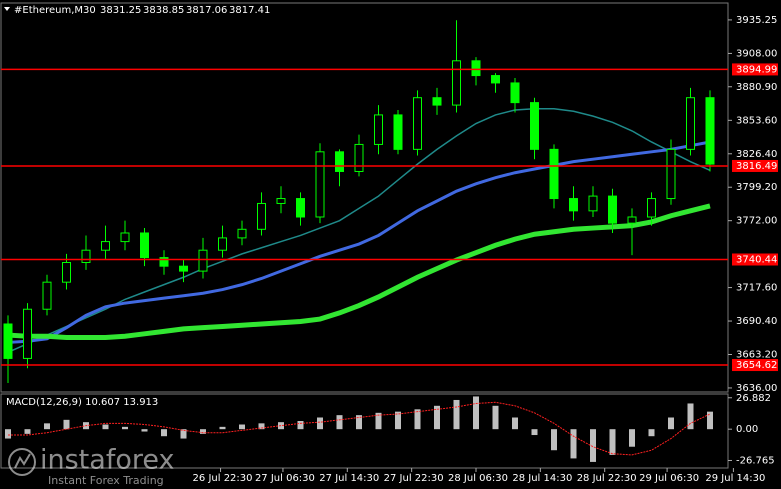 The width and height of the screenshot is (781, 489). What do you see at coordinates (756, 53) in the screenshot?
I see `y-tick-label: 3908.00` at bounding box center [756, 53].